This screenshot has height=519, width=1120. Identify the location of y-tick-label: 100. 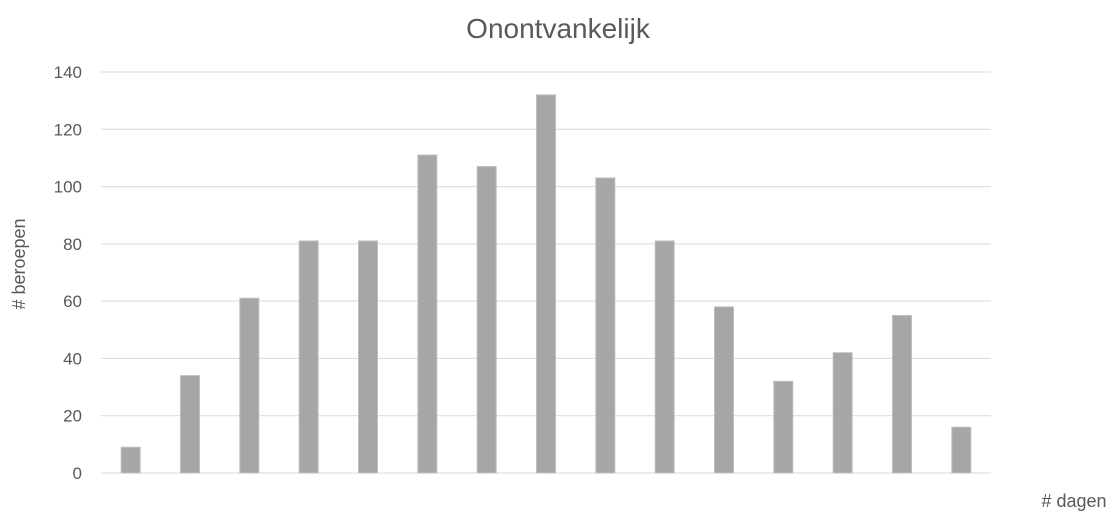
(68, 187).